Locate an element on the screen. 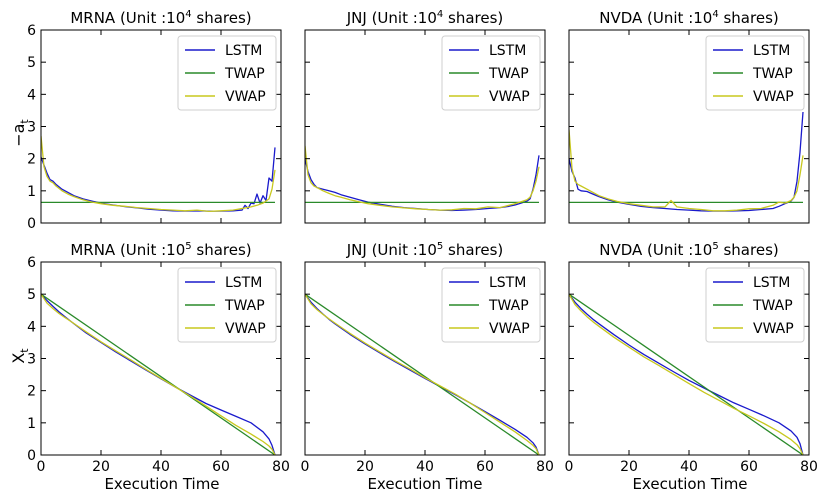 The height and width of the screenshot is (498, 830). subplot-title: MRNA (Unit :105 shares) is located at coordinates (160, 250).